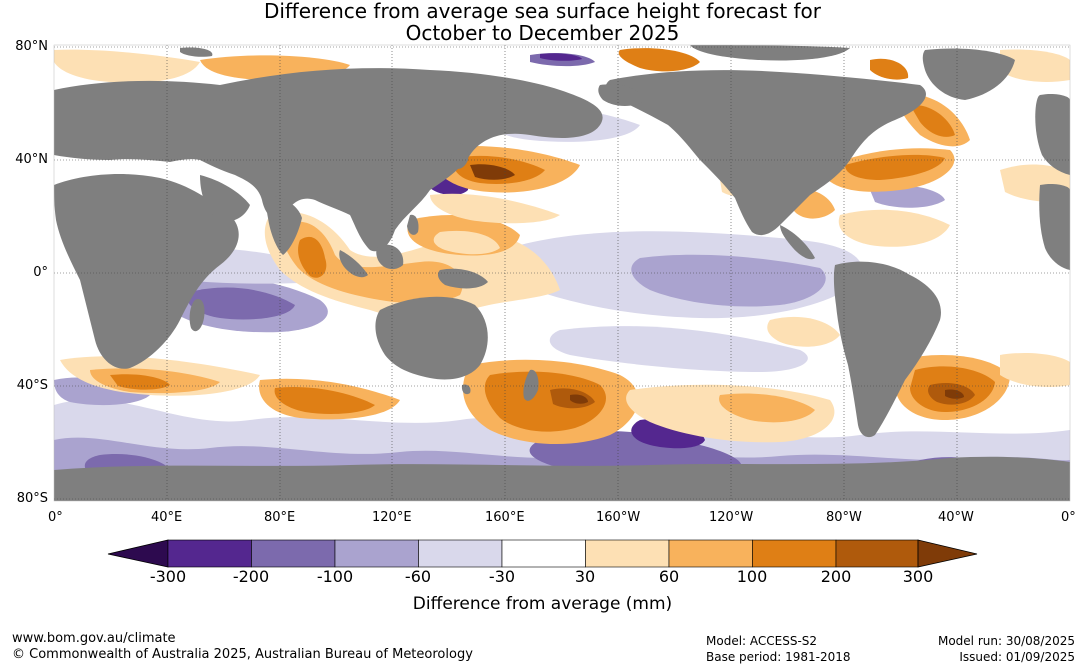  I want to click on lat-label-40n: 40°N, so click(31, 159).